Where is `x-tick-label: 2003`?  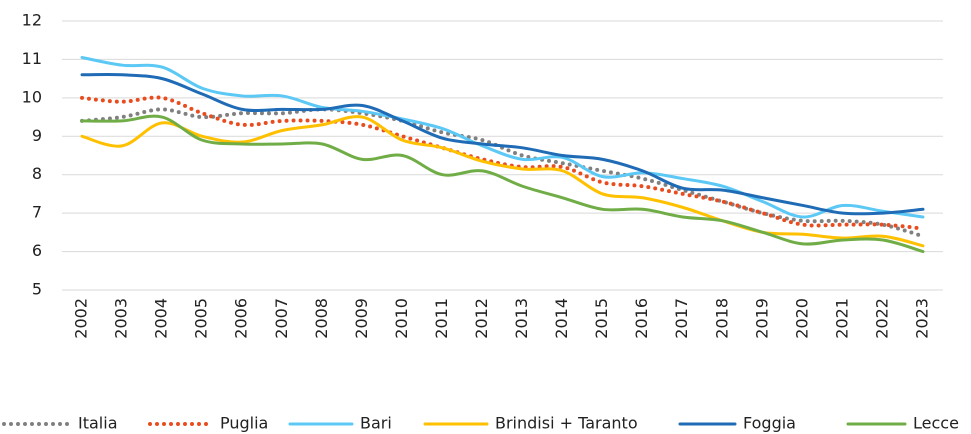
x-tick-label: 2003 is located at coordinates (121, 318).